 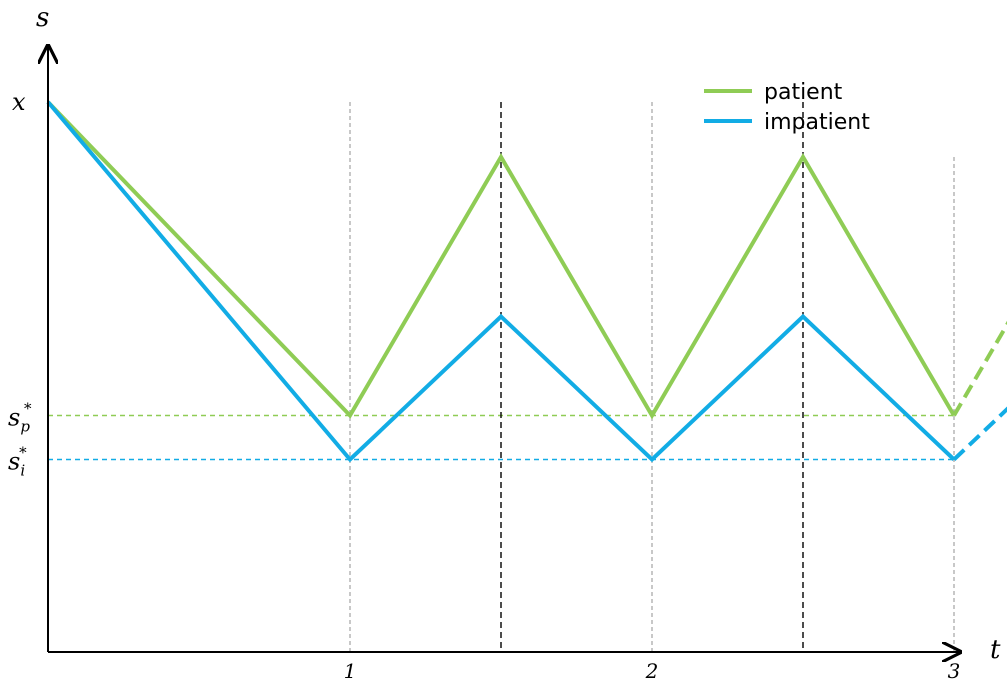 I want to click on x-tick-label-1: 1, so click(x=350, y=670).